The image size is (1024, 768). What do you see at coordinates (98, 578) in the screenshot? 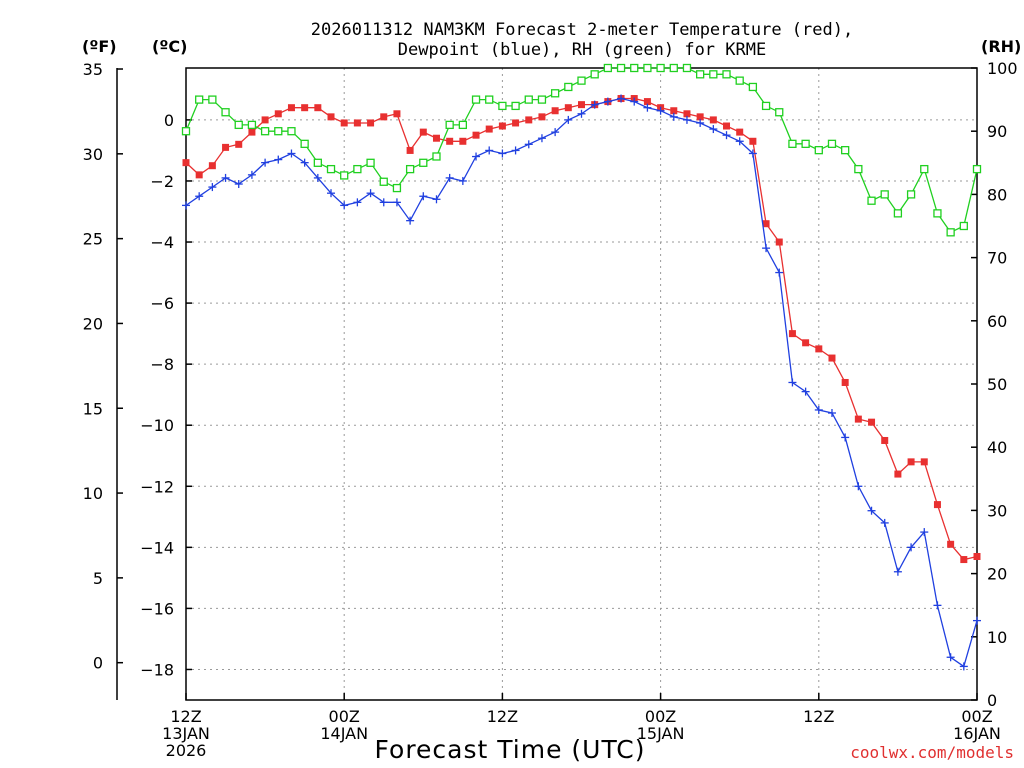
I see `fahrenheit-tick-label: 5` at bounding box center [98, 578].